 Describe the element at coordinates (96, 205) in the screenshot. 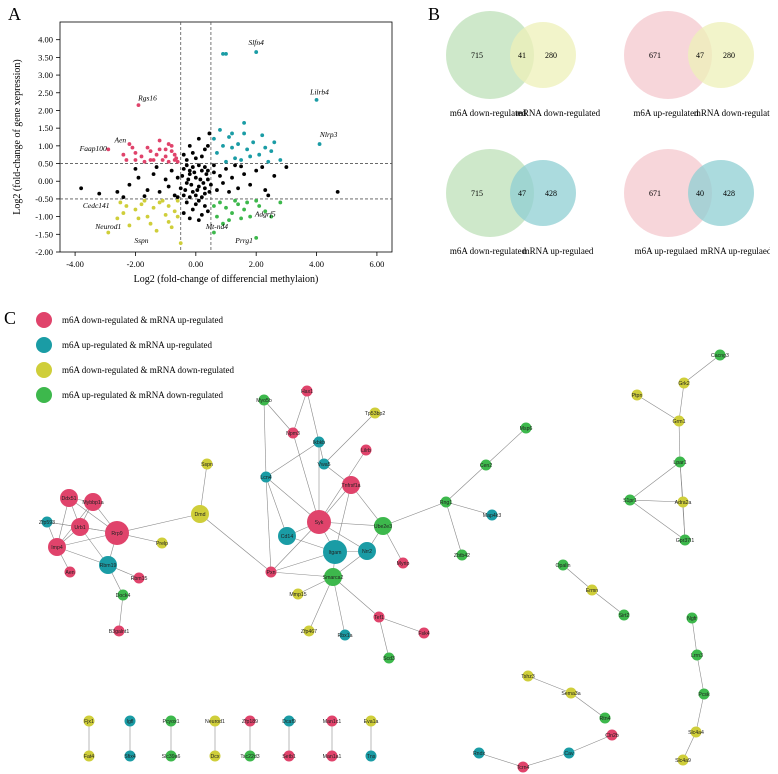

I see `gene-annotation: Cedc141` at that location.